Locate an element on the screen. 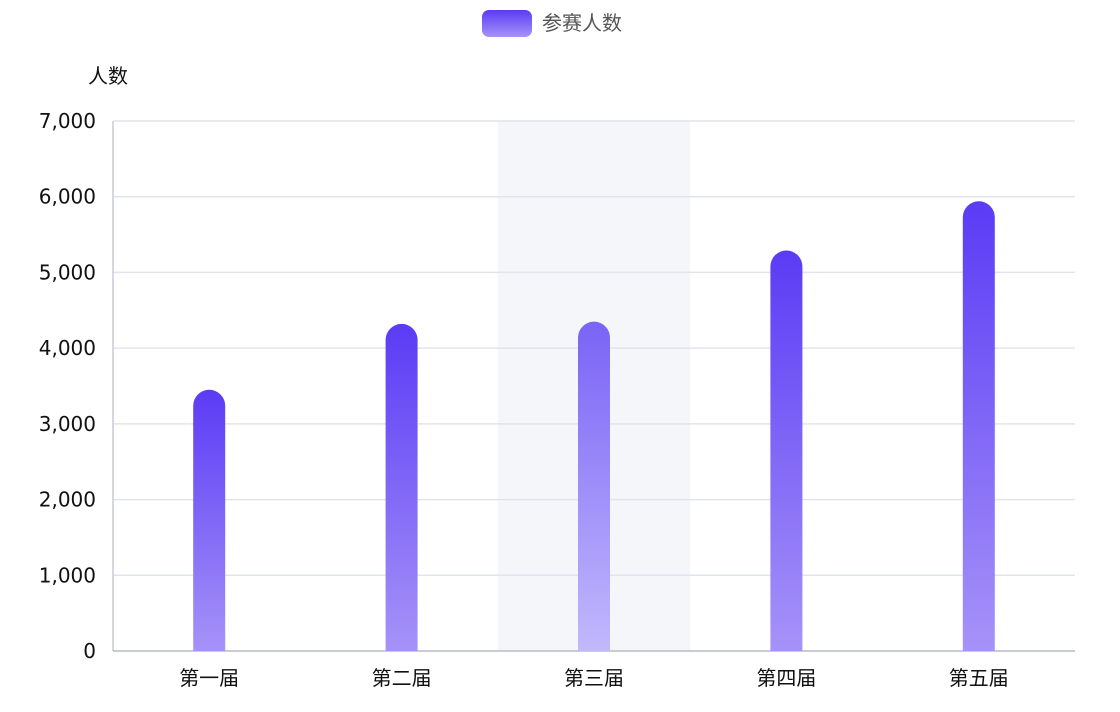  legend: 参赛人数 is located at coordinates (552, 23).